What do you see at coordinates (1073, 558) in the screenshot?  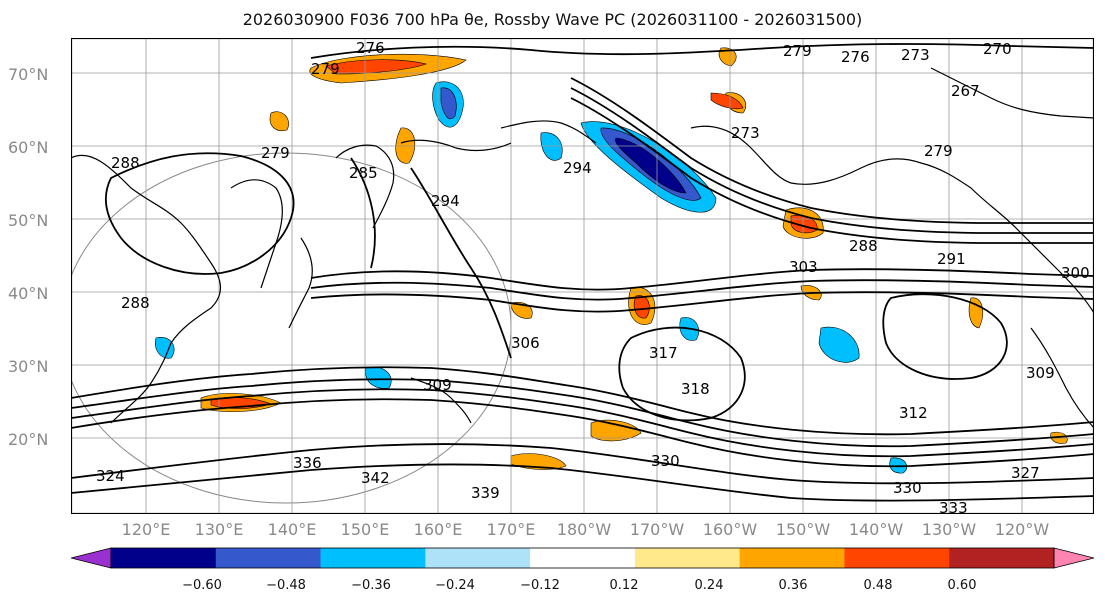 I see `colorbar-extend-high` at bounding box center [1073, 558].